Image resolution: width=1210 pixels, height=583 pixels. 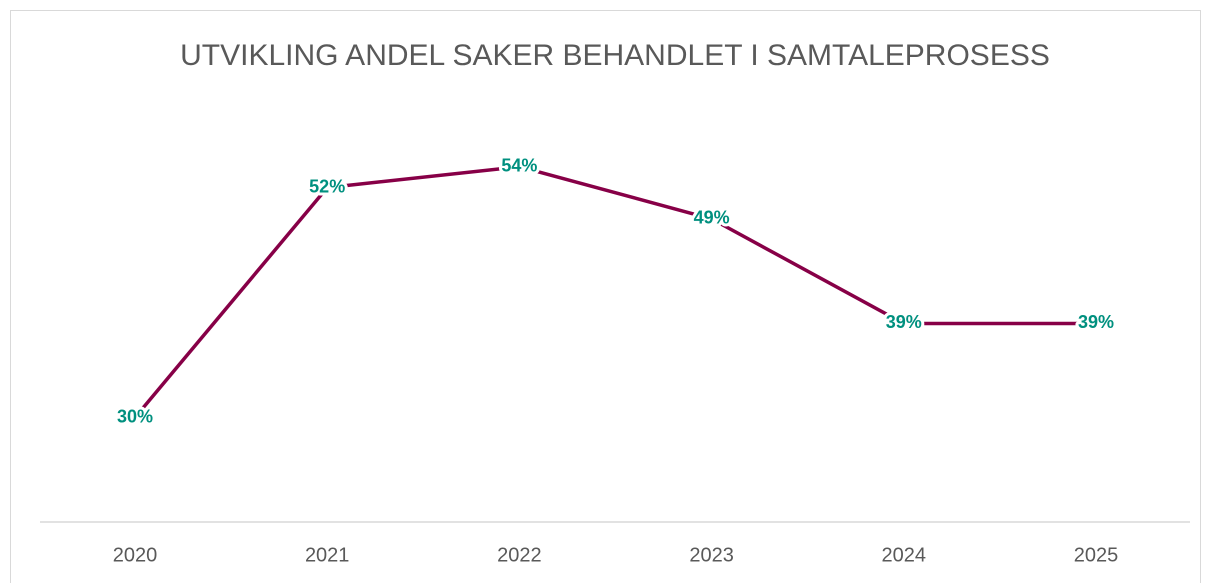 I want to click on x-tick-label: 2024, so click(x=904, y=555).